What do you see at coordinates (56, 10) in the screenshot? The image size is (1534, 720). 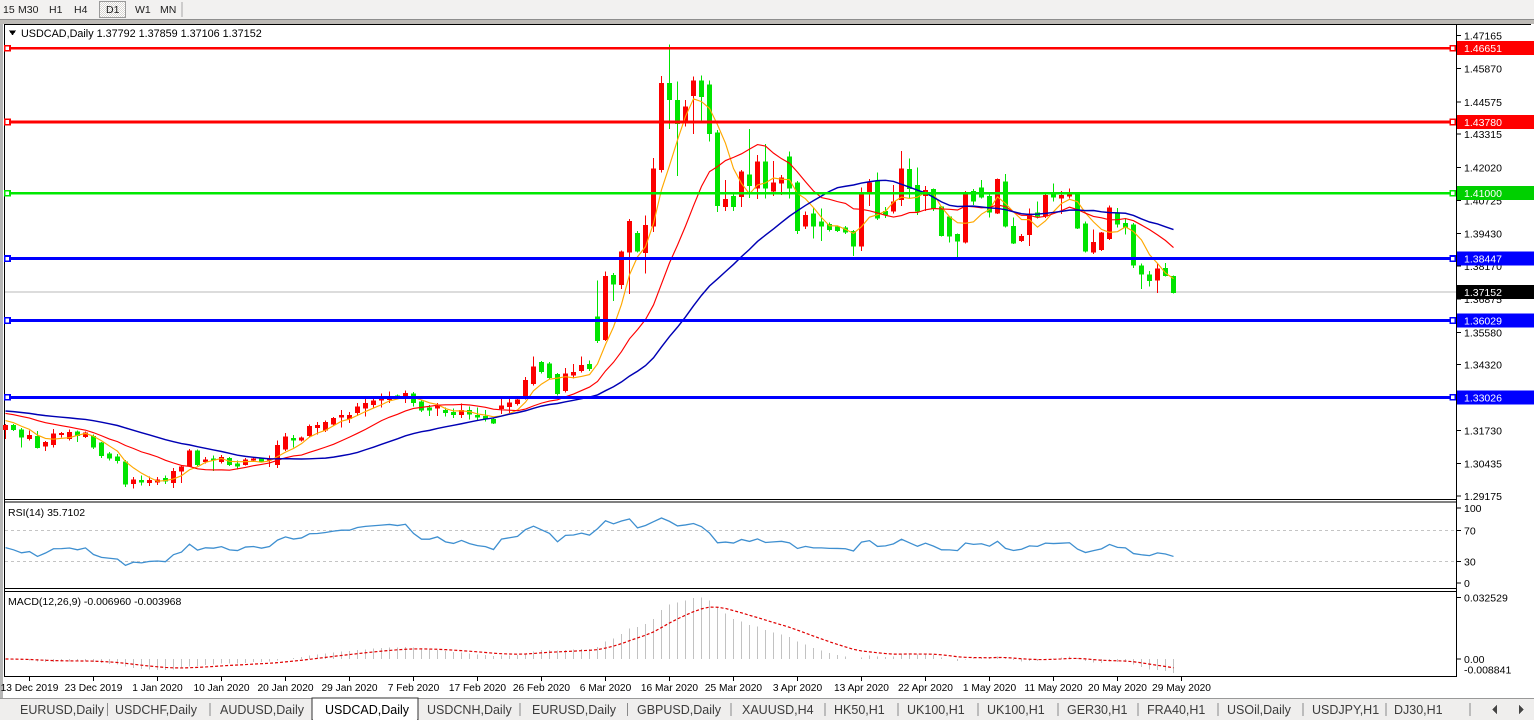 I see `svg-text: H1` at bounding box center [56, 10].